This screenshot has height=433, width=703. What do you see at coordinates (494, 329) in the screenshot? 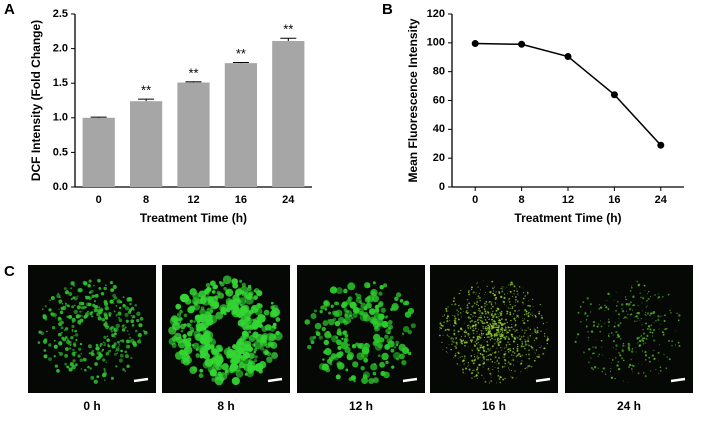
I see `image-frame` at bounding box center [494, 329].